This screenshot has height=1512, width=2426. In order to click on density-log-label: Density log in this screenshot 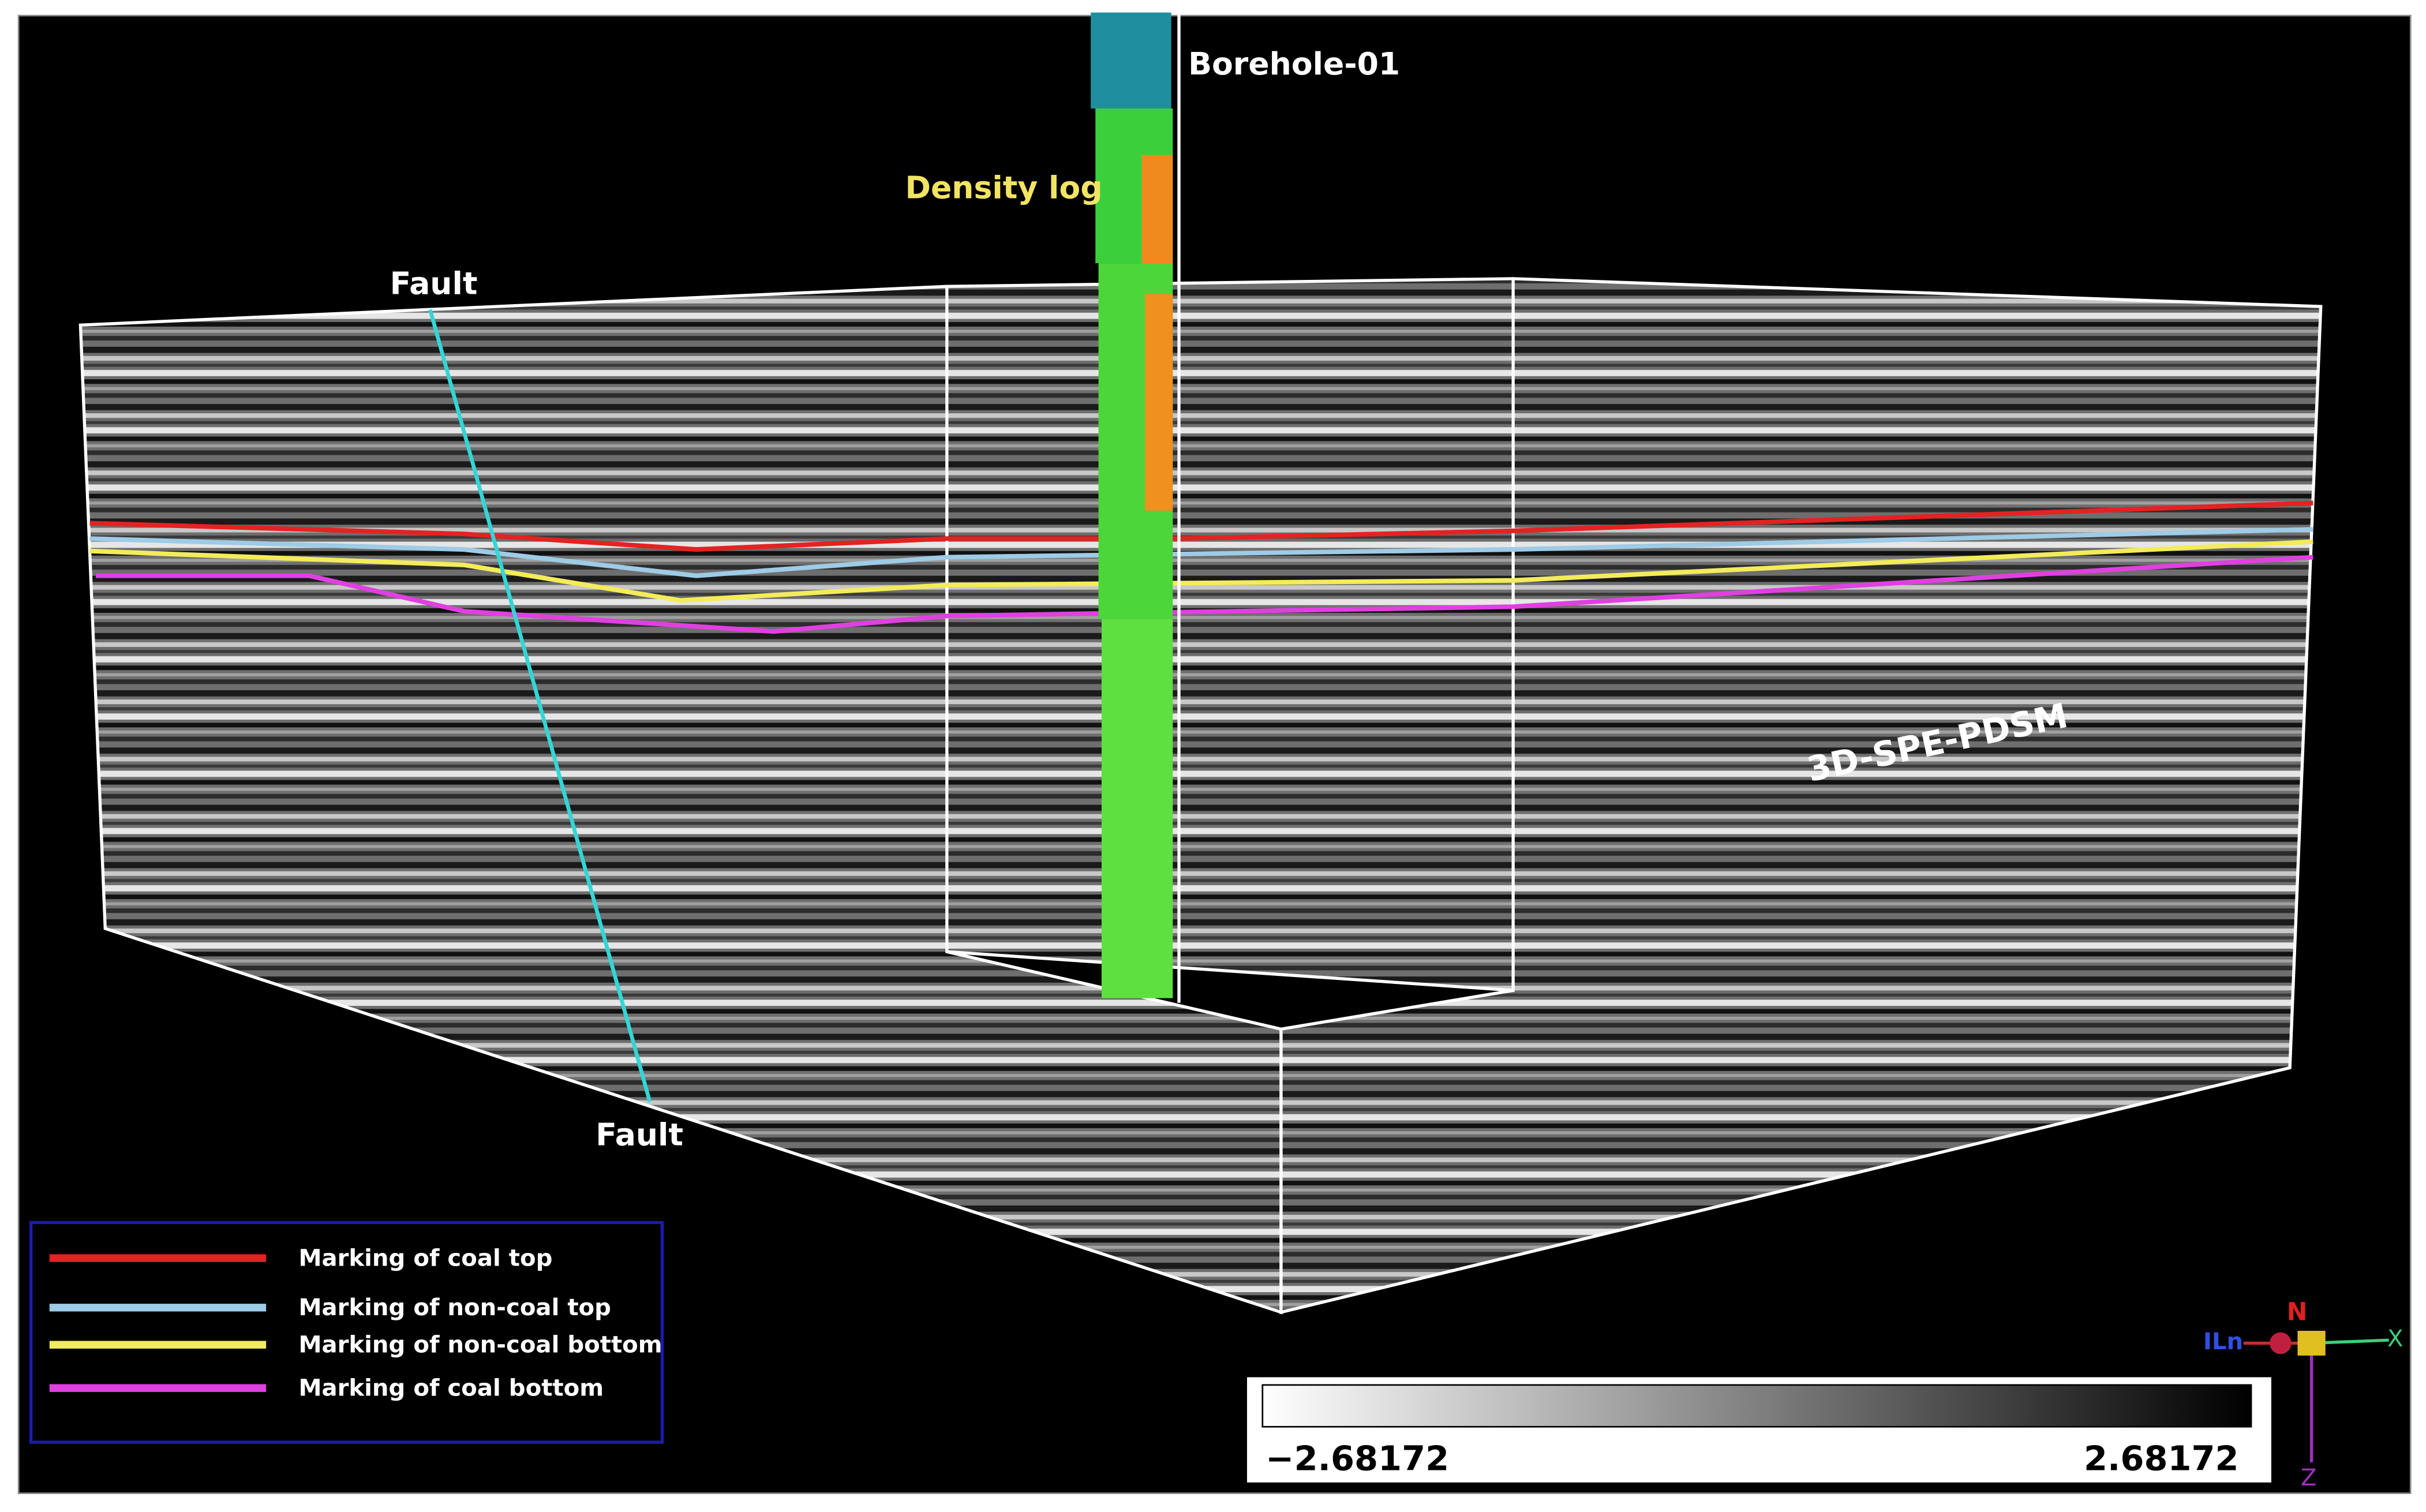, I will do `click(1003, 187)`.